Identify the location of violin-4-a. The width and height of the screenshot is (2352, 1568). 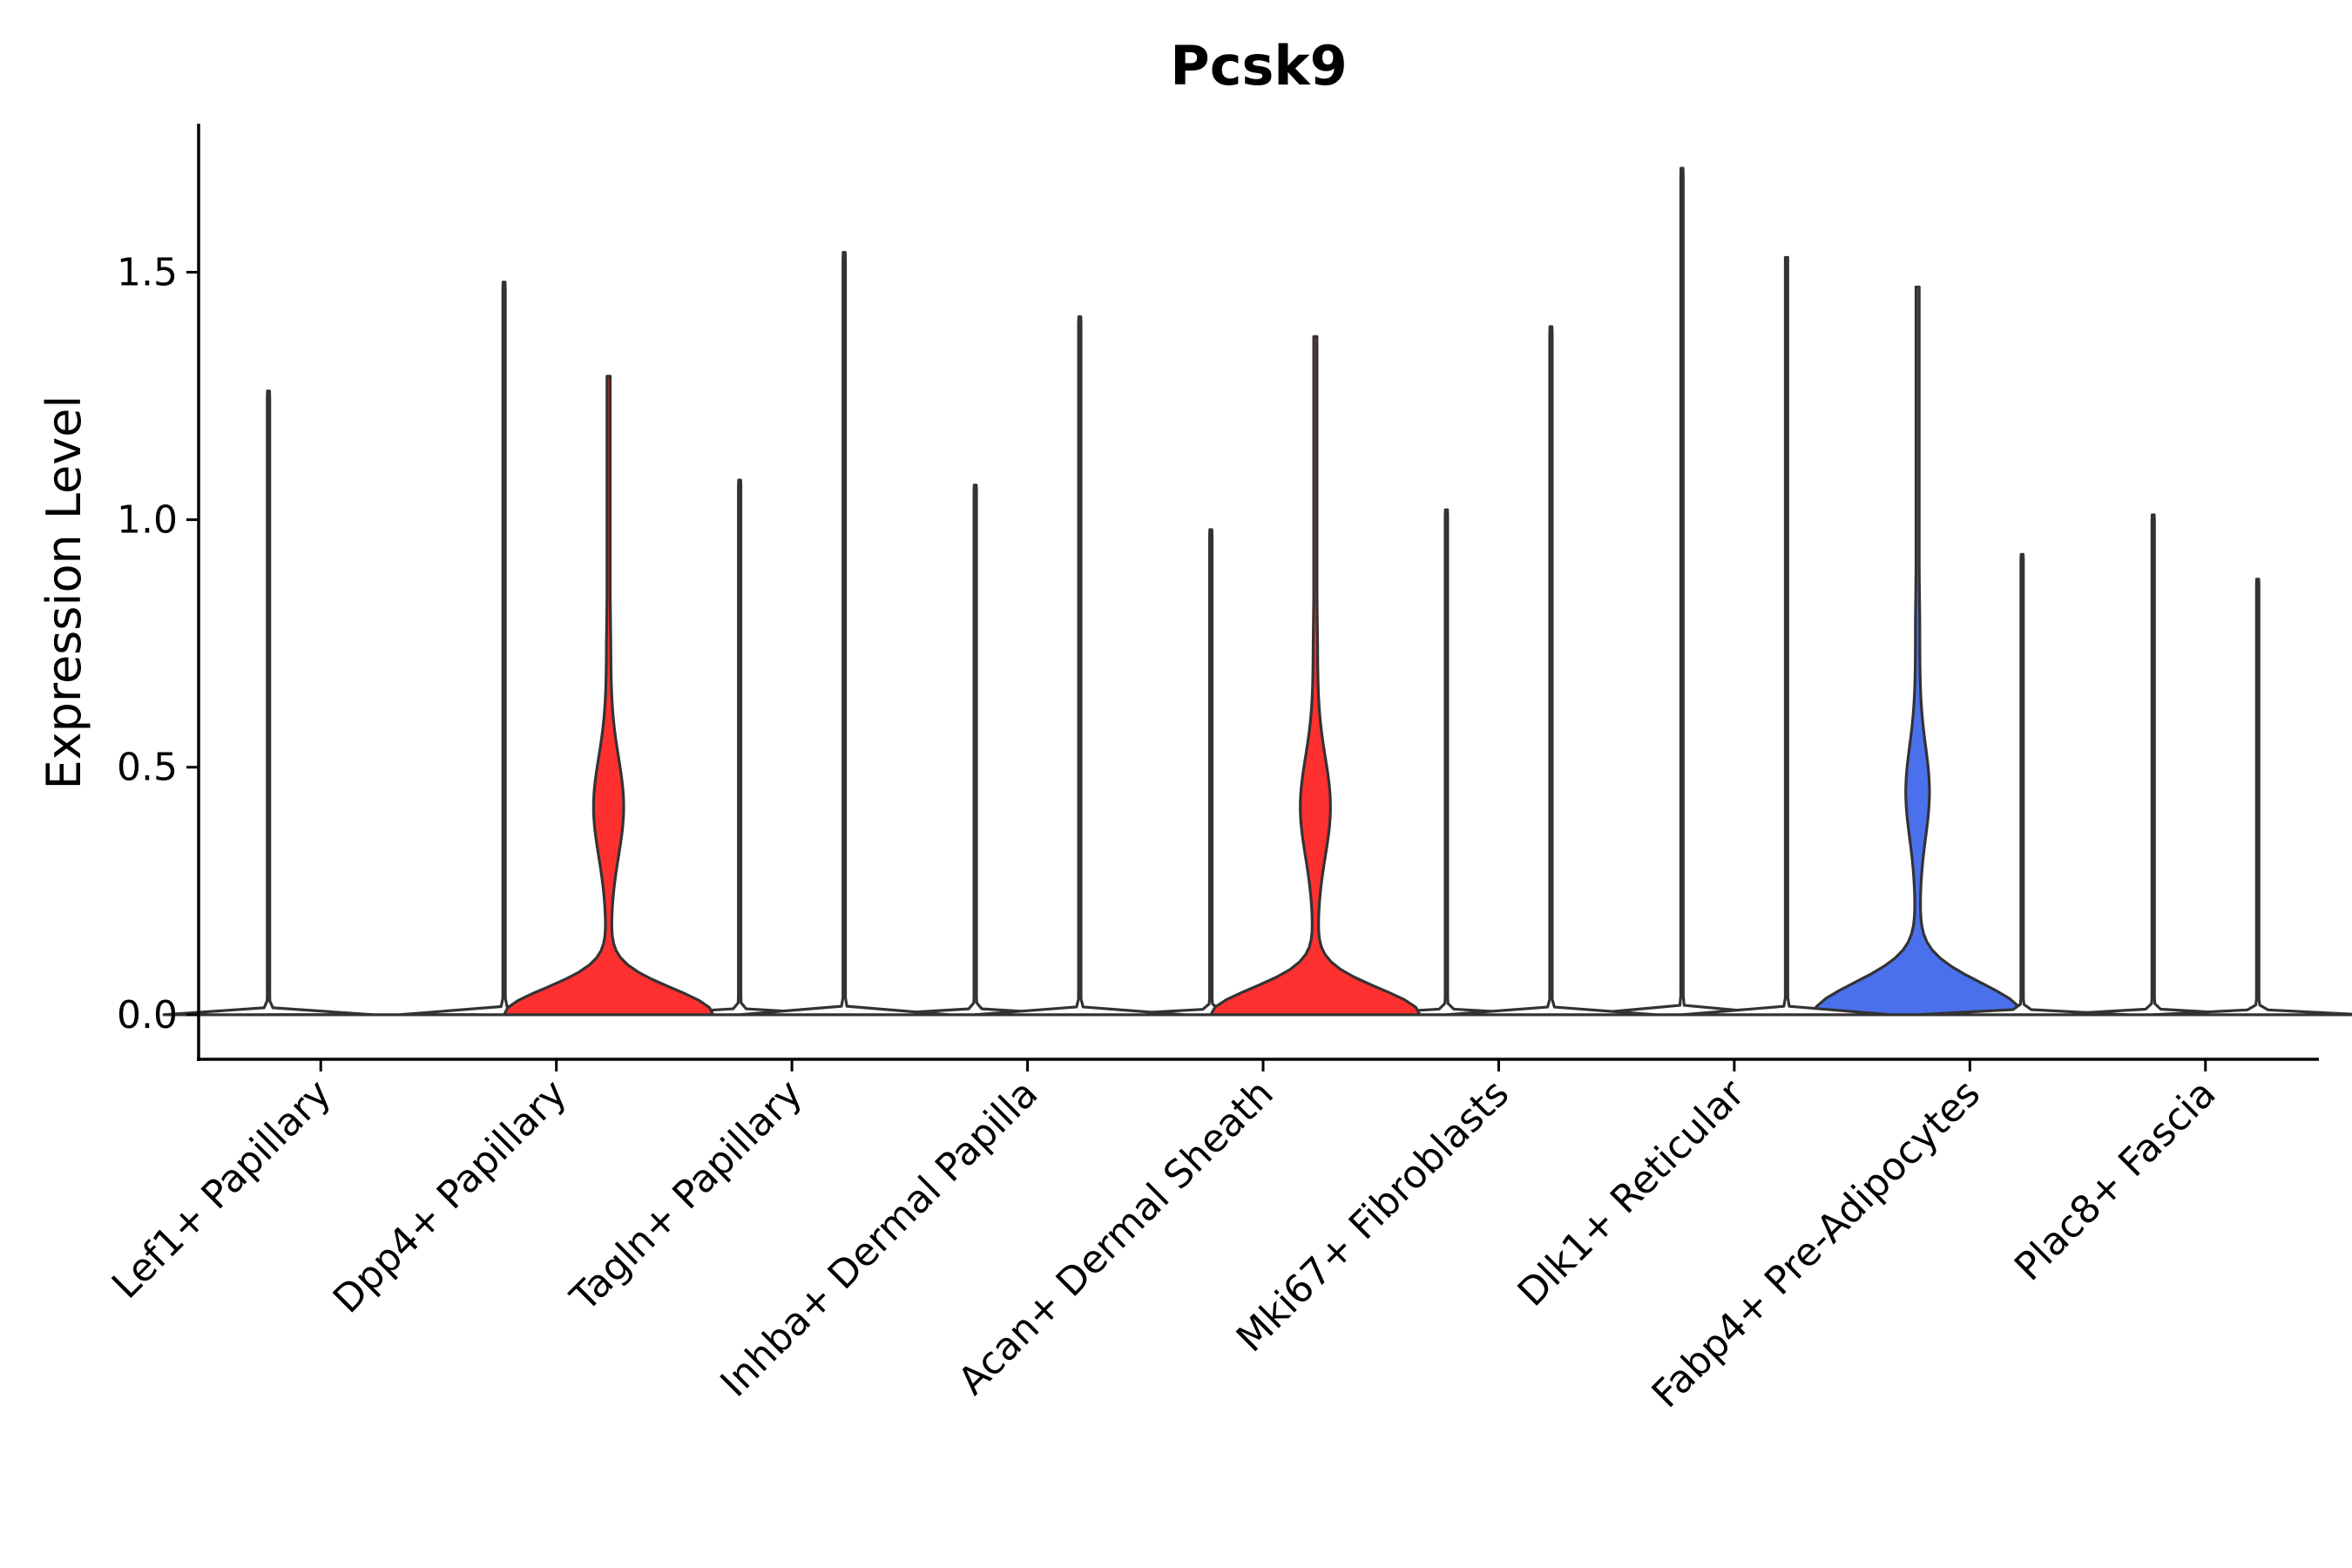
(975, 750).